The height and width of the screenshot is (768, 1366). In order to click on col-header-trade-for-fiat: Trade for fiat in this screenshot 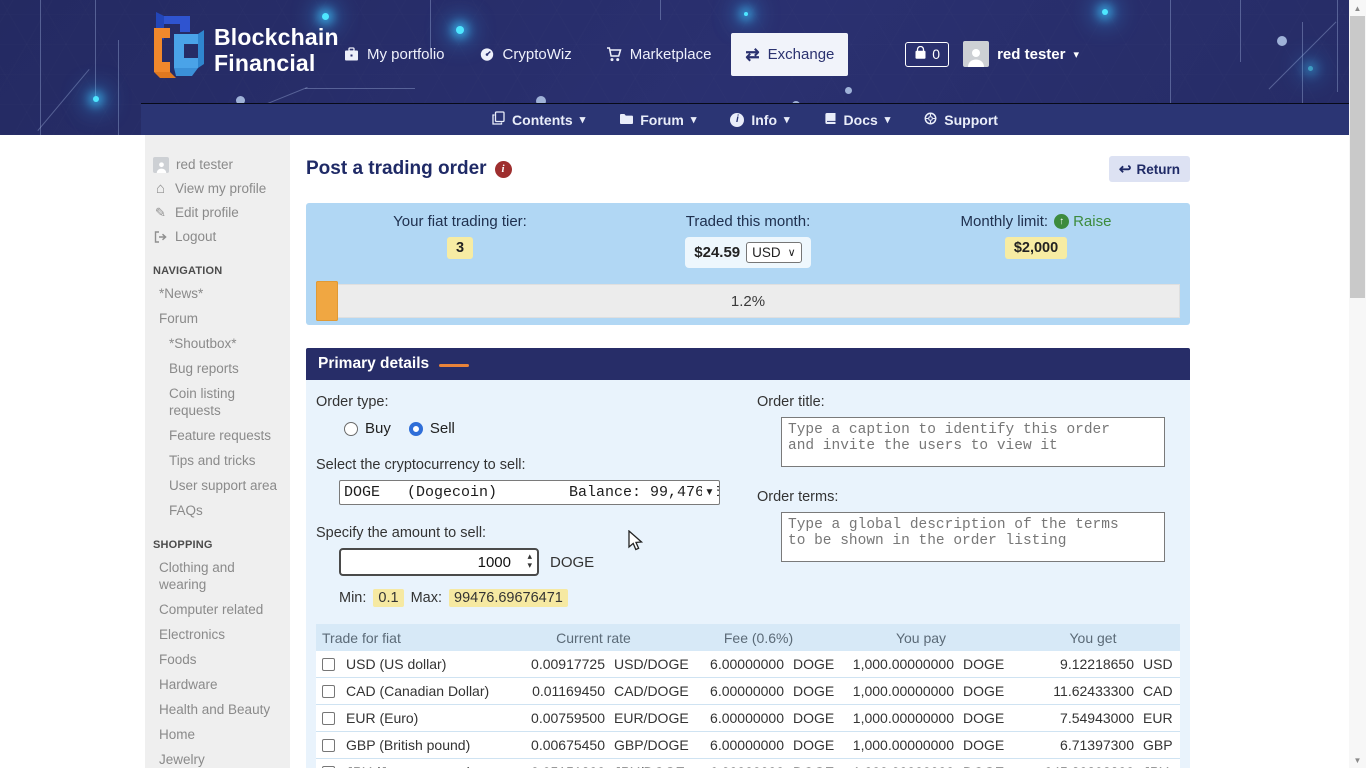, I will do `click(361, 637)`.